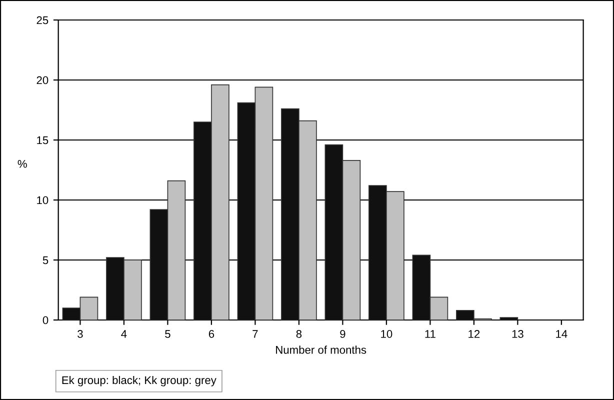  Describe the element at coordinates (139, 381) in the screenshot. I see `text: Ek group: black; Kk group: grey` at that location.